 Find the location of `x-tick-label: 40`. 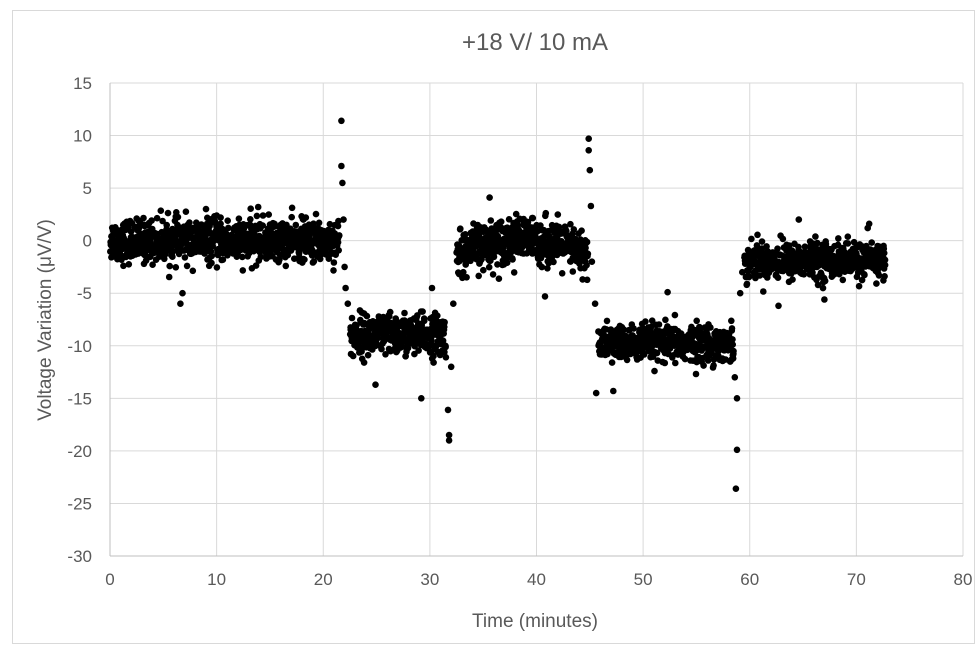

x-tick-label: 40 is located at coordinates (536, 579).